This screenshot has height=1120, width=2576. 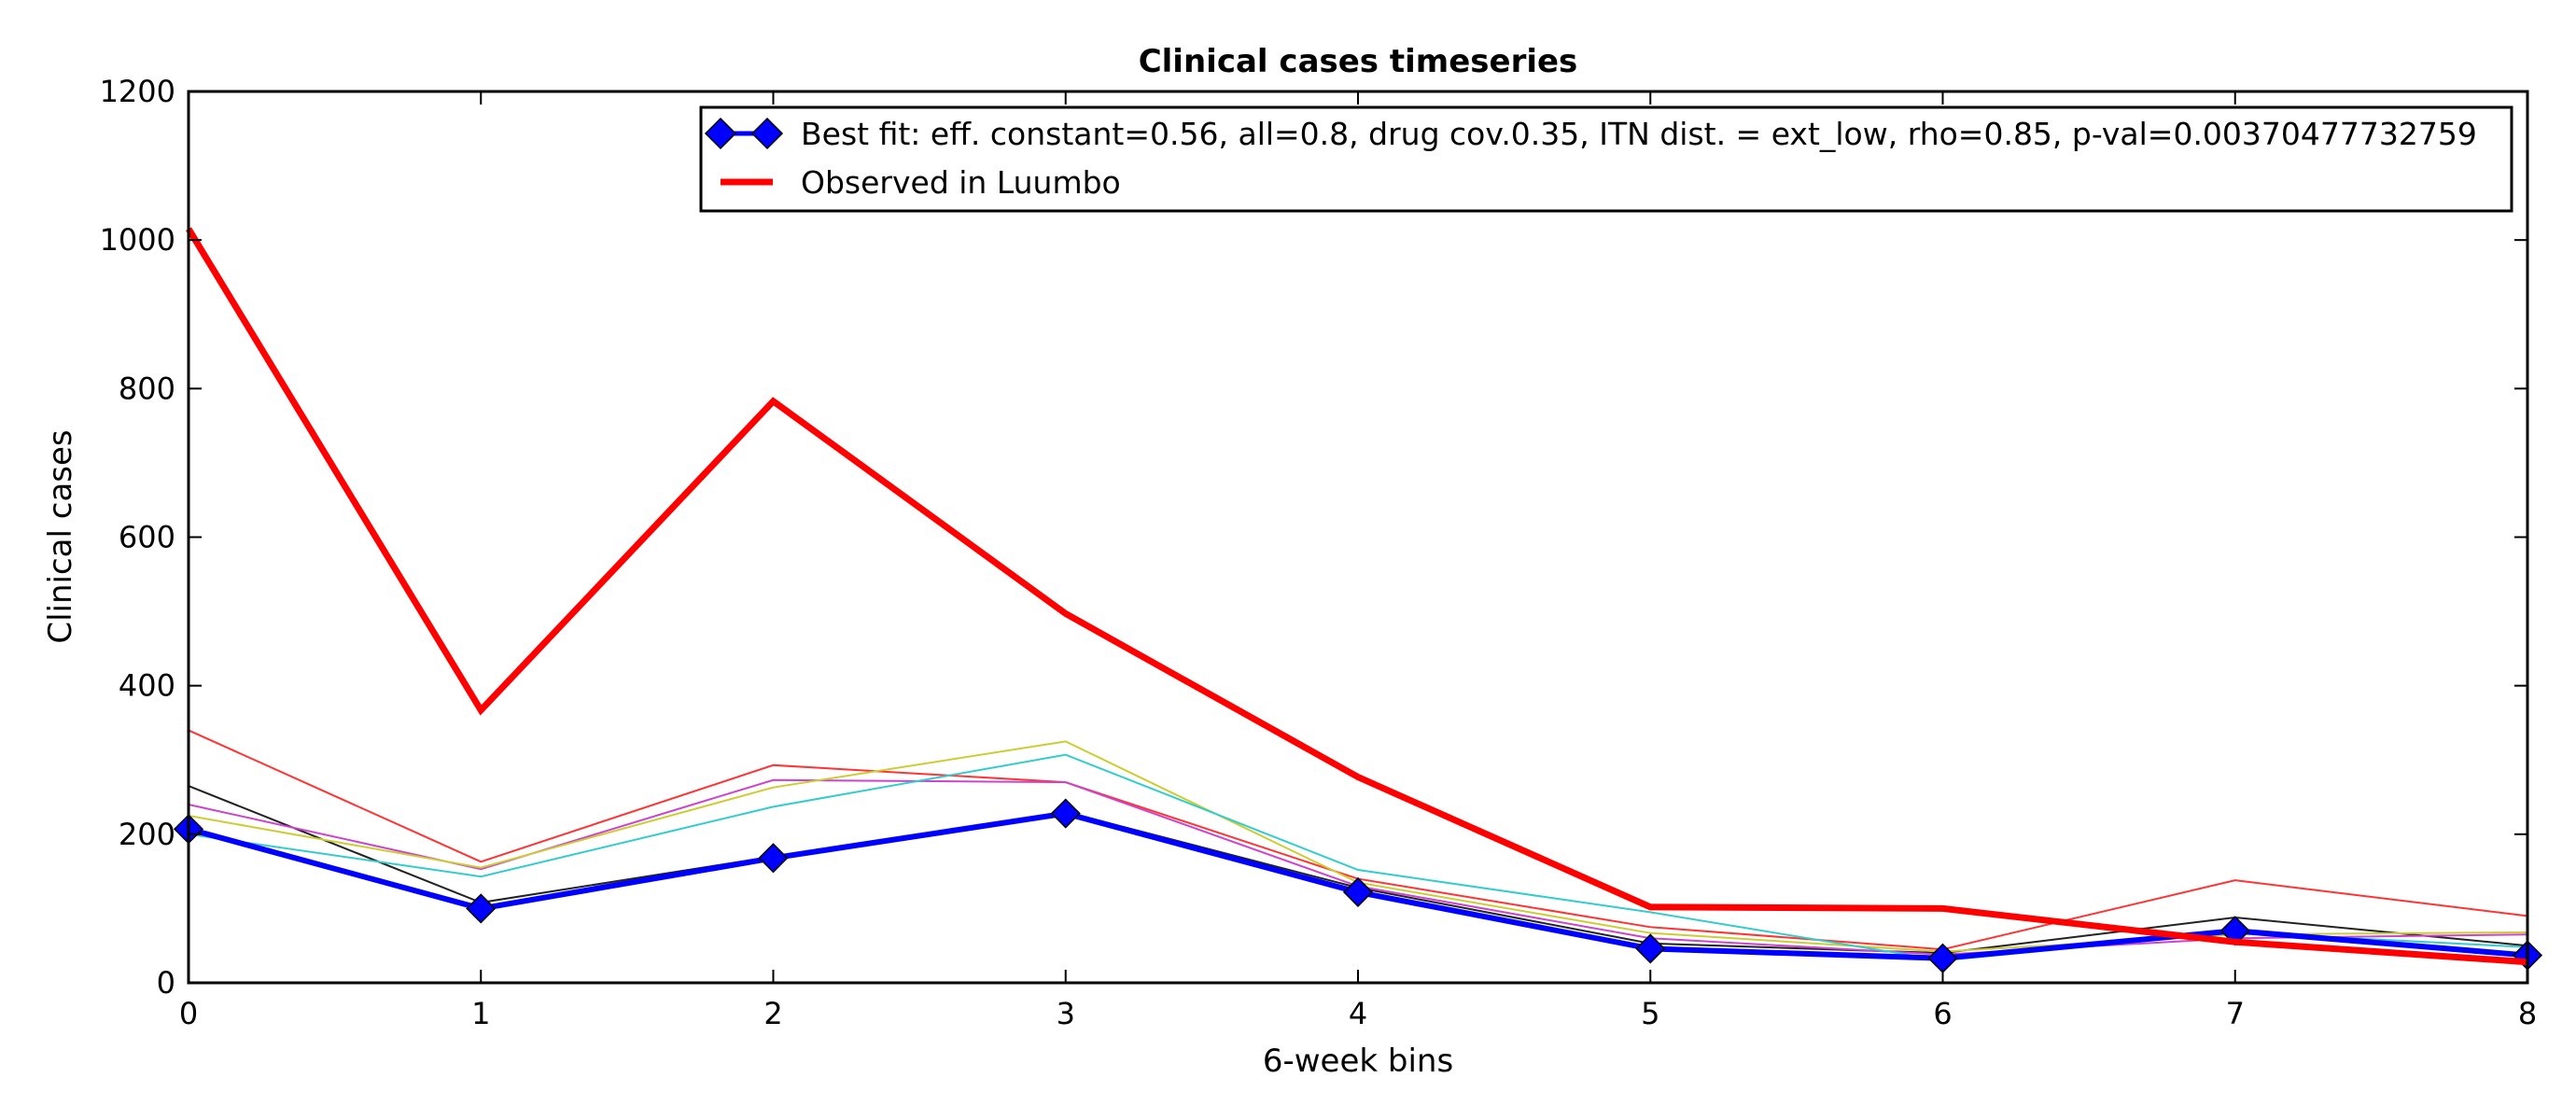 What do you see at coordinates (147, 834) in the screenshot?
I see `y-tick-label: 200` at bounding box center [147, 834].